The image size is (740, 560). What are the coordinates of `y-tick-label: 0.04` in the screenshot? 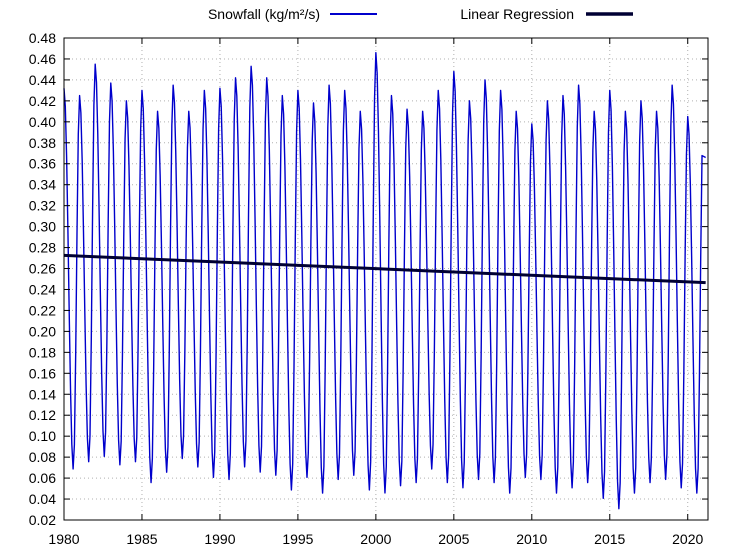 It's located at (42, 499).